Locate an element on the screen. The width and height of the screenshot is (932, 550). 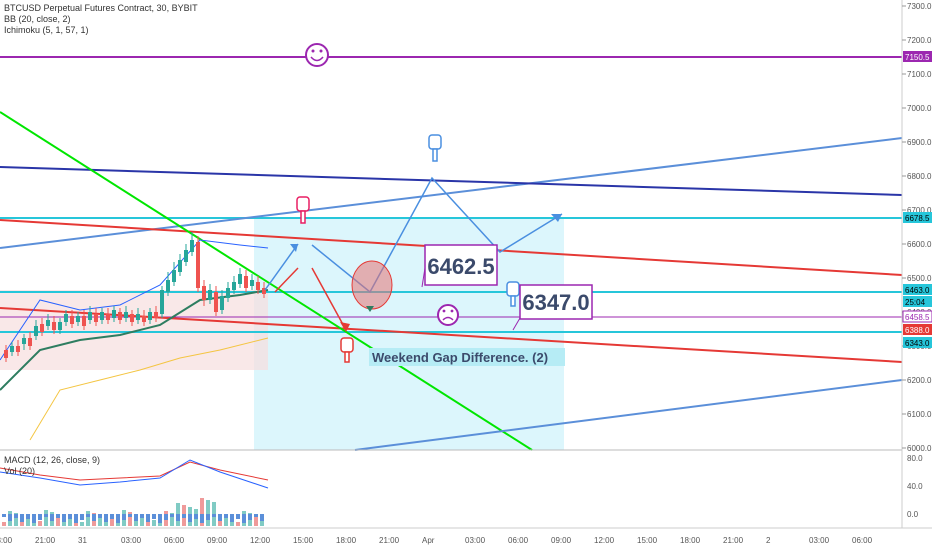
price-box-6462-text: 6462.5 is located at coordinates (460, 266).